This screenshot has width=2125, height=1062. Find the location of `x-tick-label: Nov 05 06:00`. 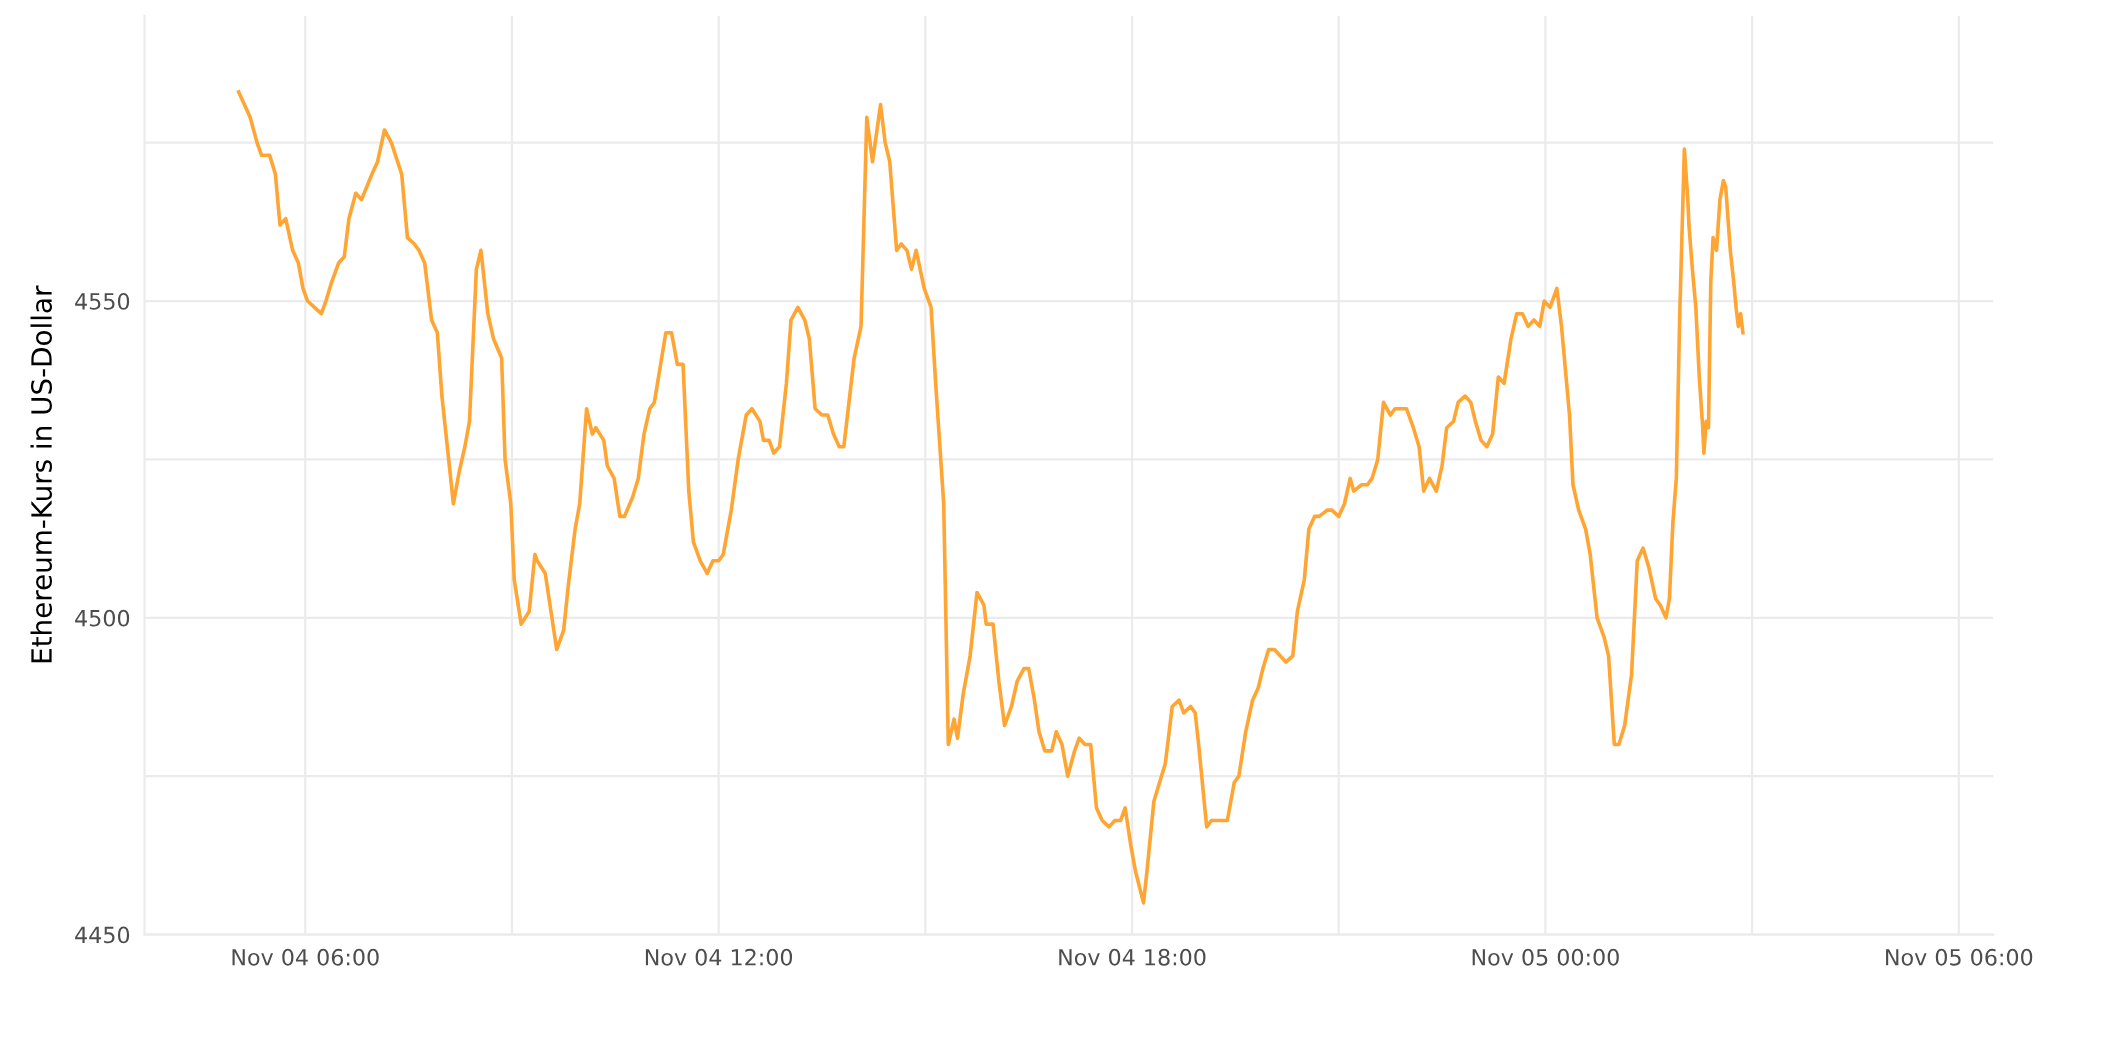

x-tick-label: Nov 05 06:00 is located at coordinates (1959, 957).